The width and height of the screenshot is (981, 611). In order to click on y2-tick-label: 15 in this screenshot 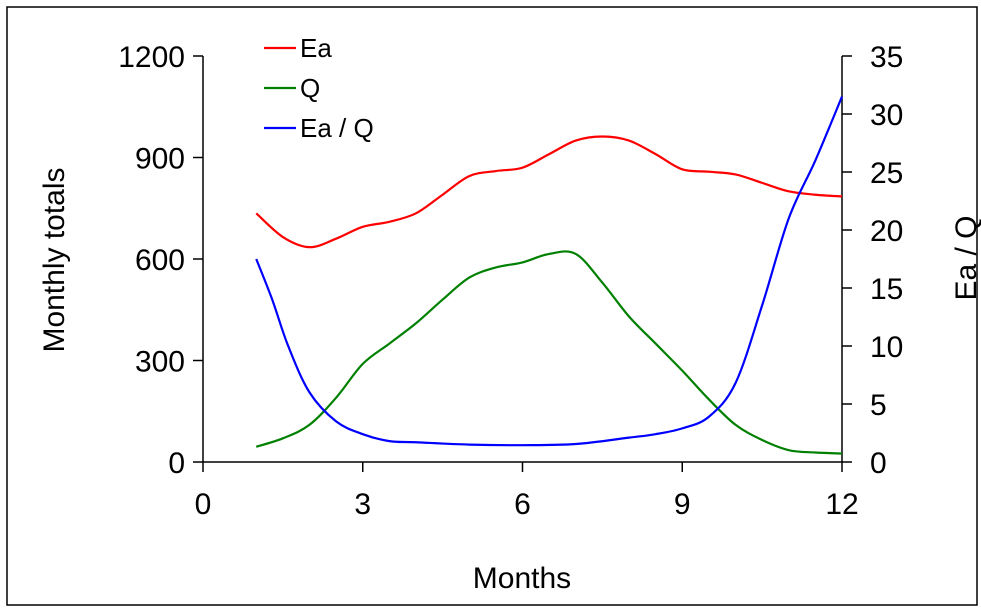, I will do `click(886, 289)`.